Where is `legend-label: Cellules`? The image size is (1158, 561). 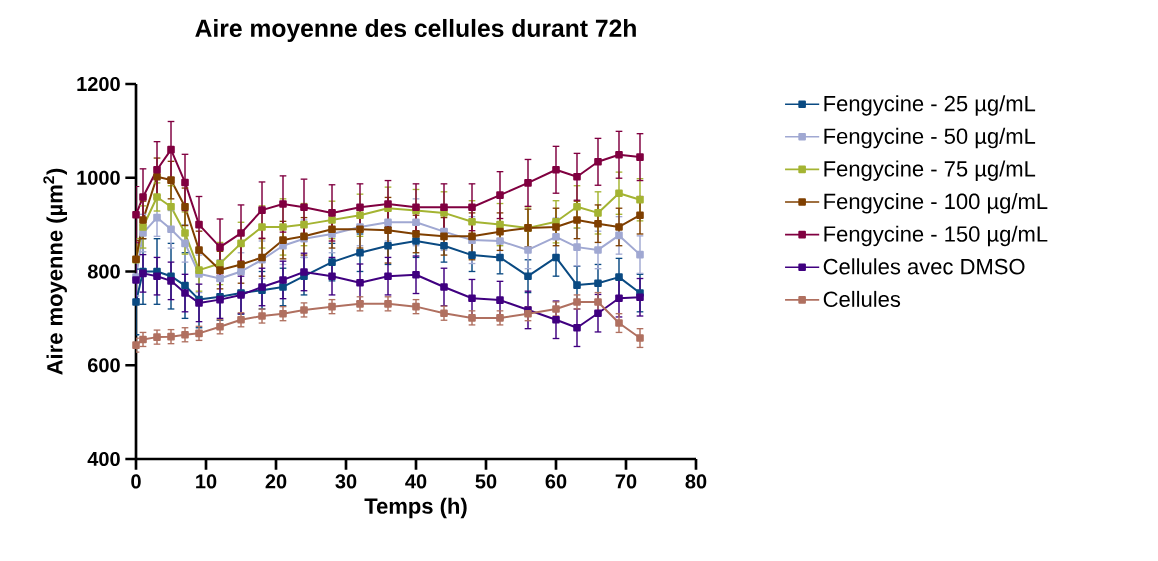 legend-label: Cellules is located at coordinates (862, 299).